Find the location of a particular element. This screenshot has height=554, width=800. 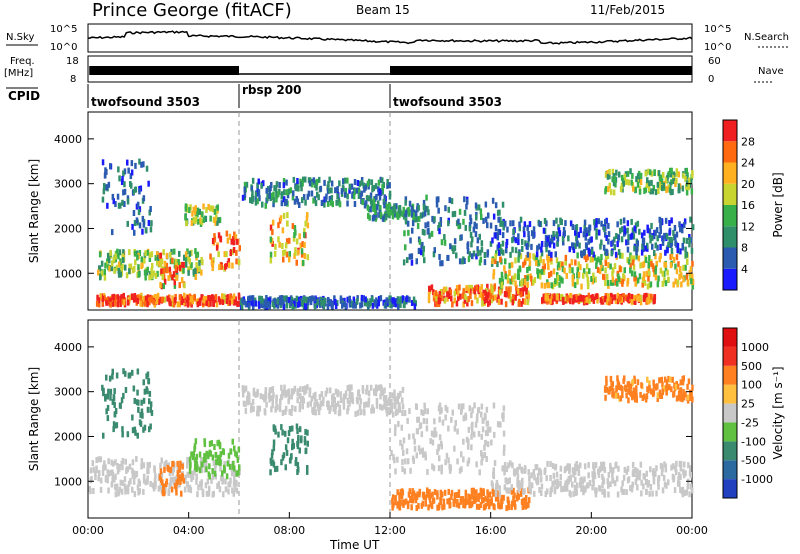

x-tick-label: 04:00 is located at coordinates (189, 530).